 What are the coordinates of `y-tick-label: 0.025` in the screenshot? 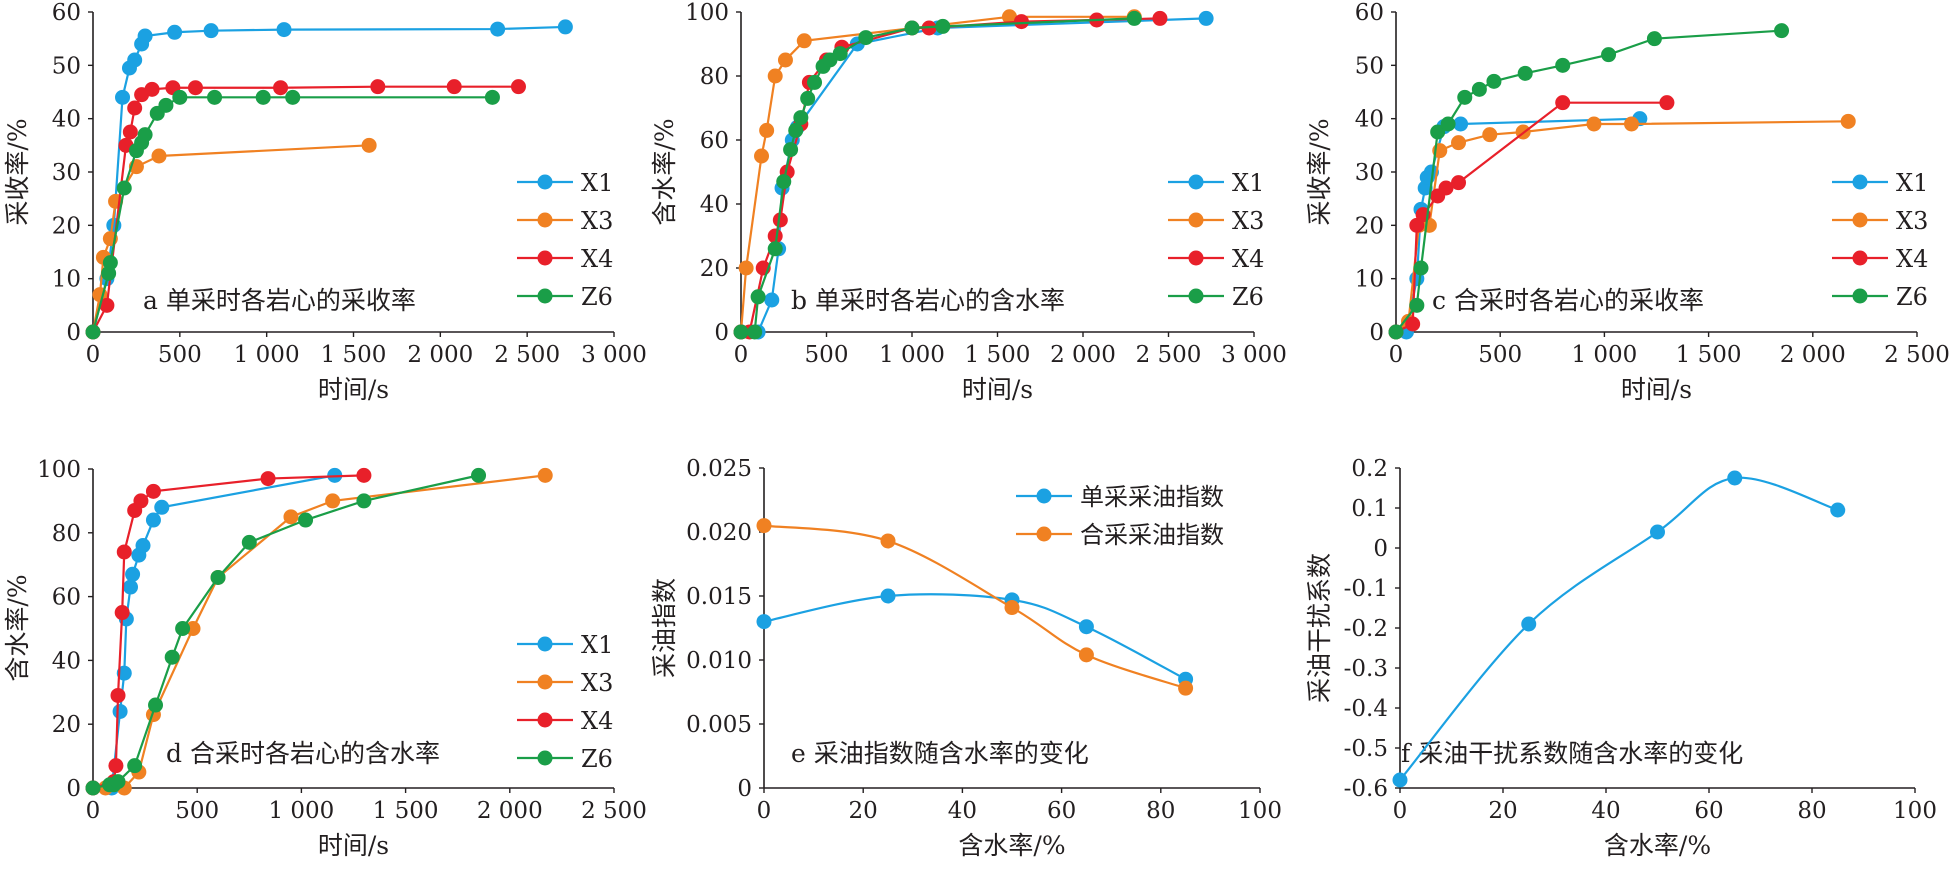 It's located at (719, 469).